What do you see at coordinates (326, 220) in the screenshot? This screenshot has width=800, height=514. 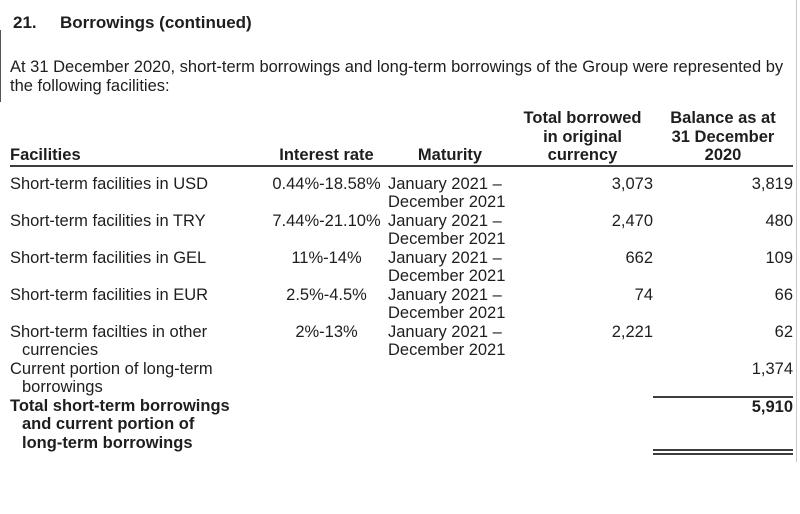 I see `interest-rate-cell: 7.44%-21.10%` at bounding box center [326, 220].